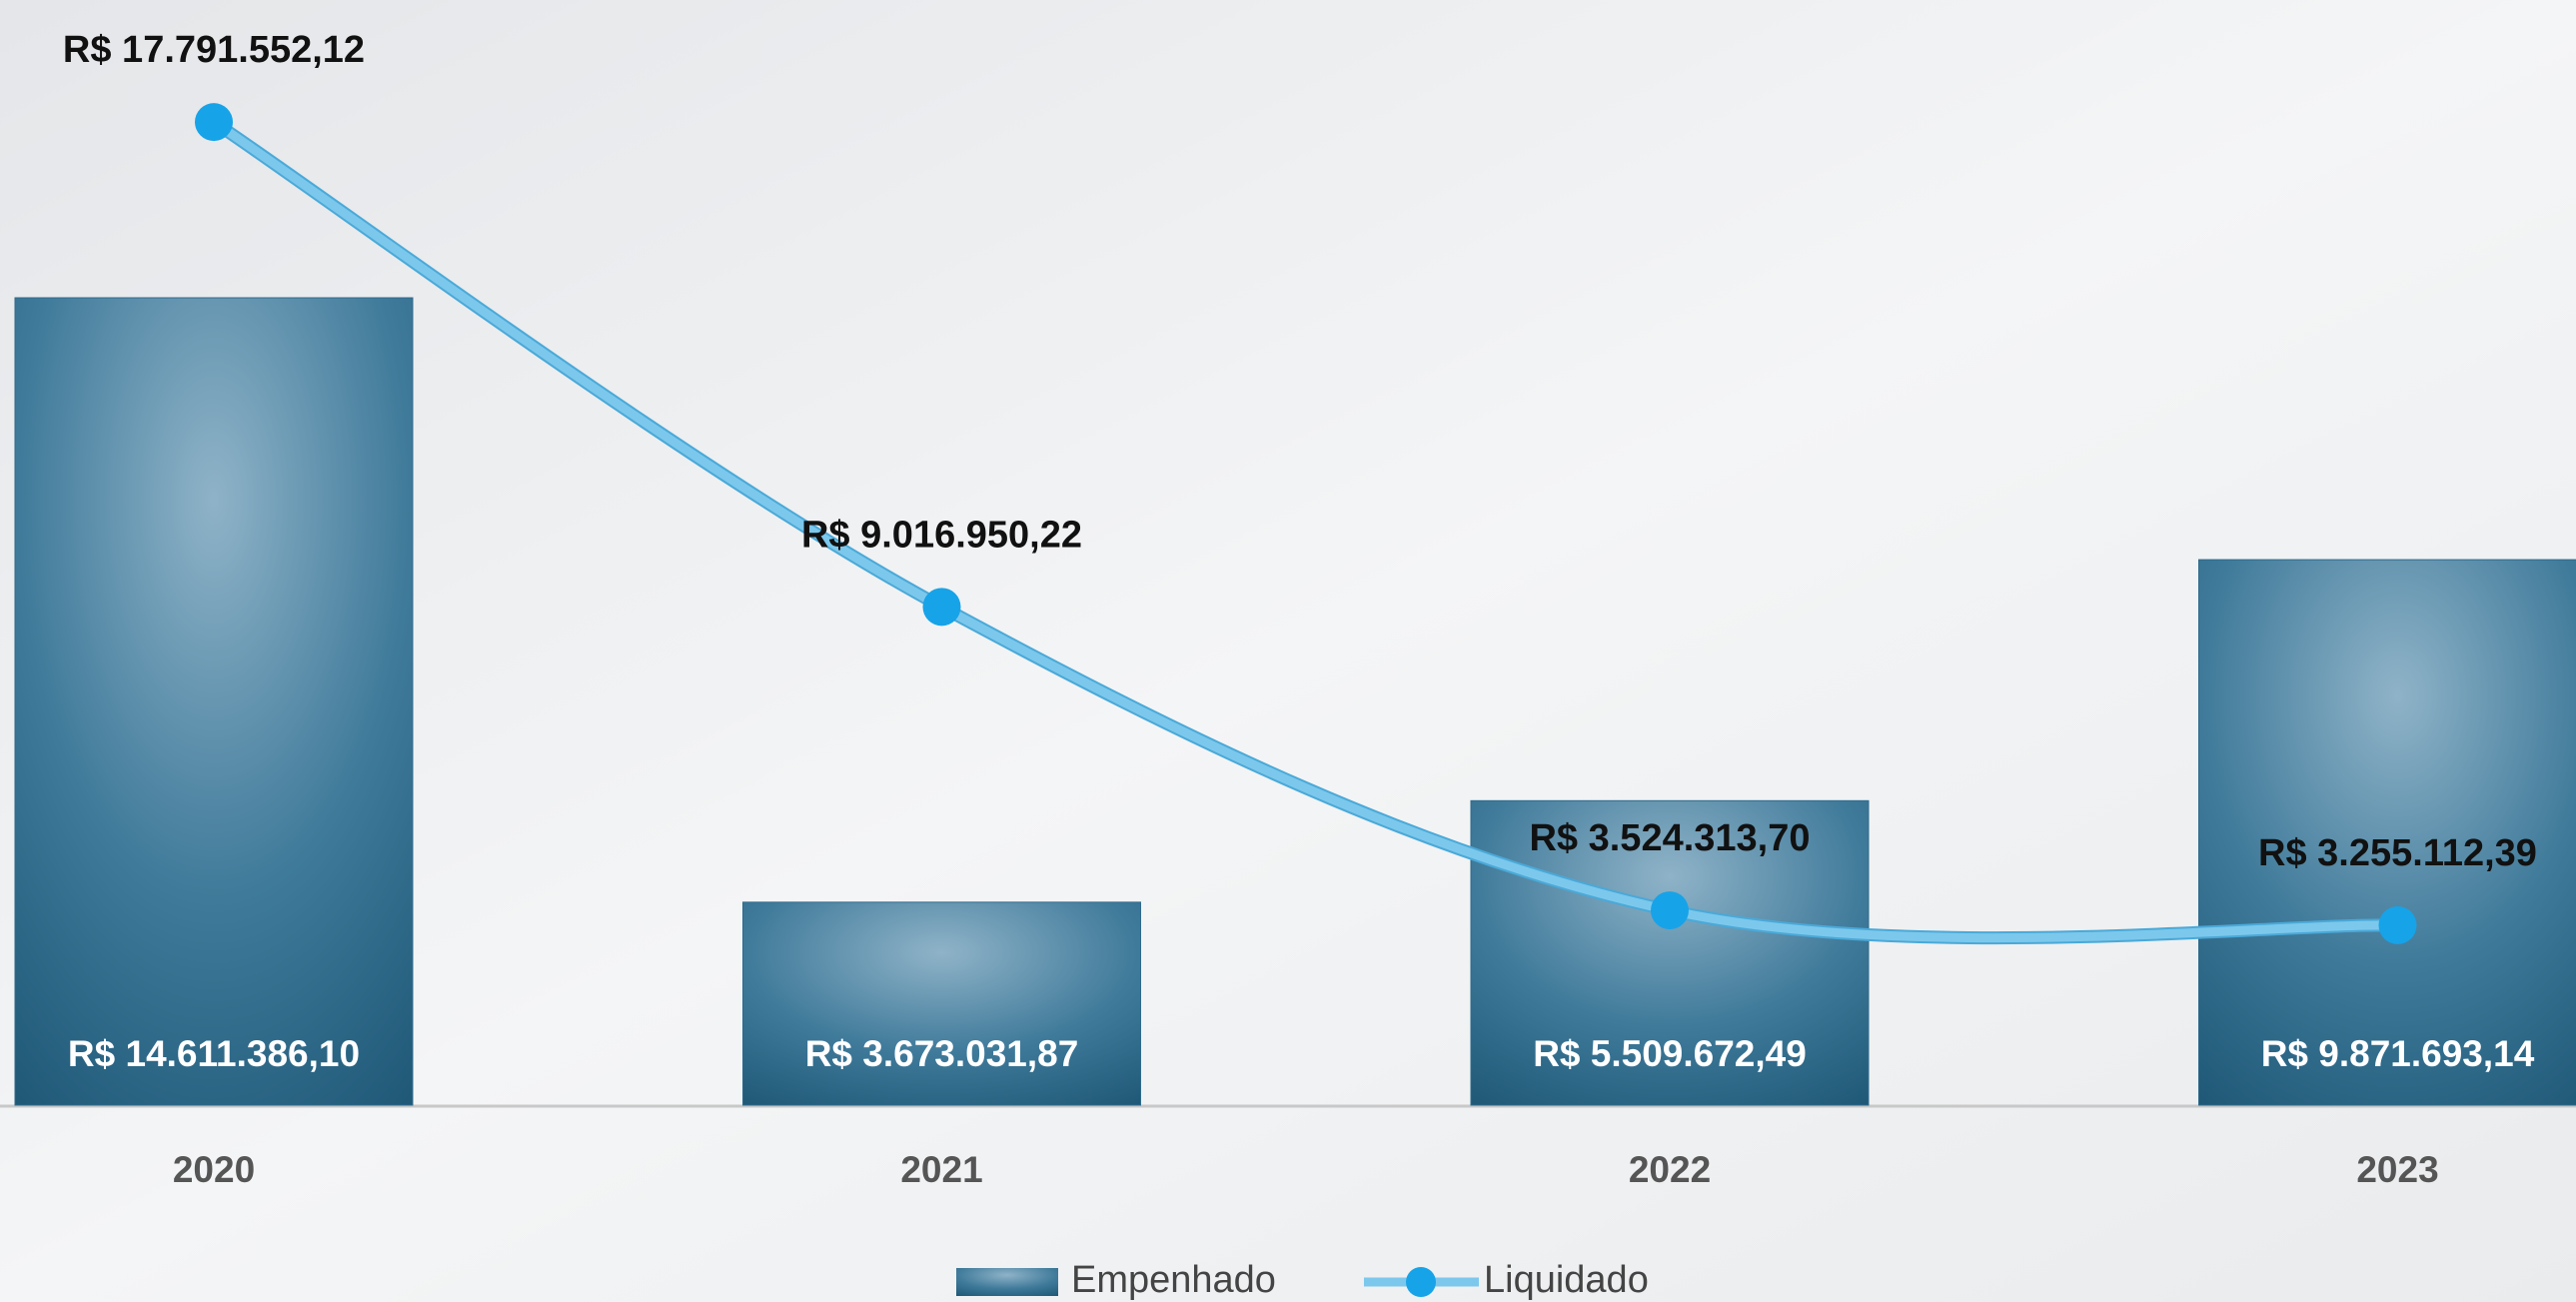 The width and height of the screenshot is (2576, 1302). I want to click on bar-value-label: R$ 9.871.693,14, so click(2398, 1053).